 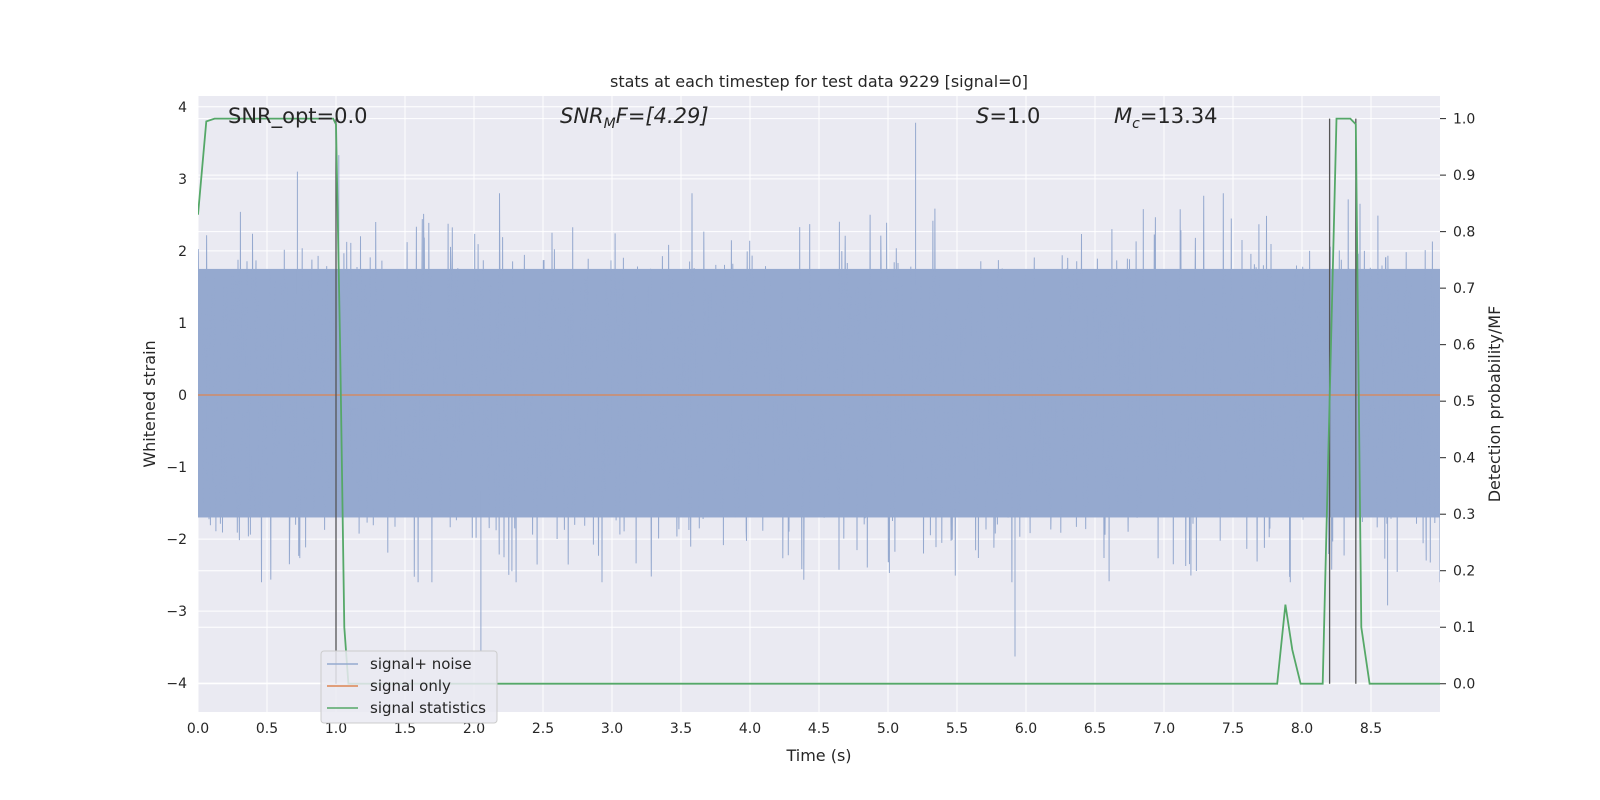 I want to click on x-tick-label: 8.5, so click(x=1371, y=729).